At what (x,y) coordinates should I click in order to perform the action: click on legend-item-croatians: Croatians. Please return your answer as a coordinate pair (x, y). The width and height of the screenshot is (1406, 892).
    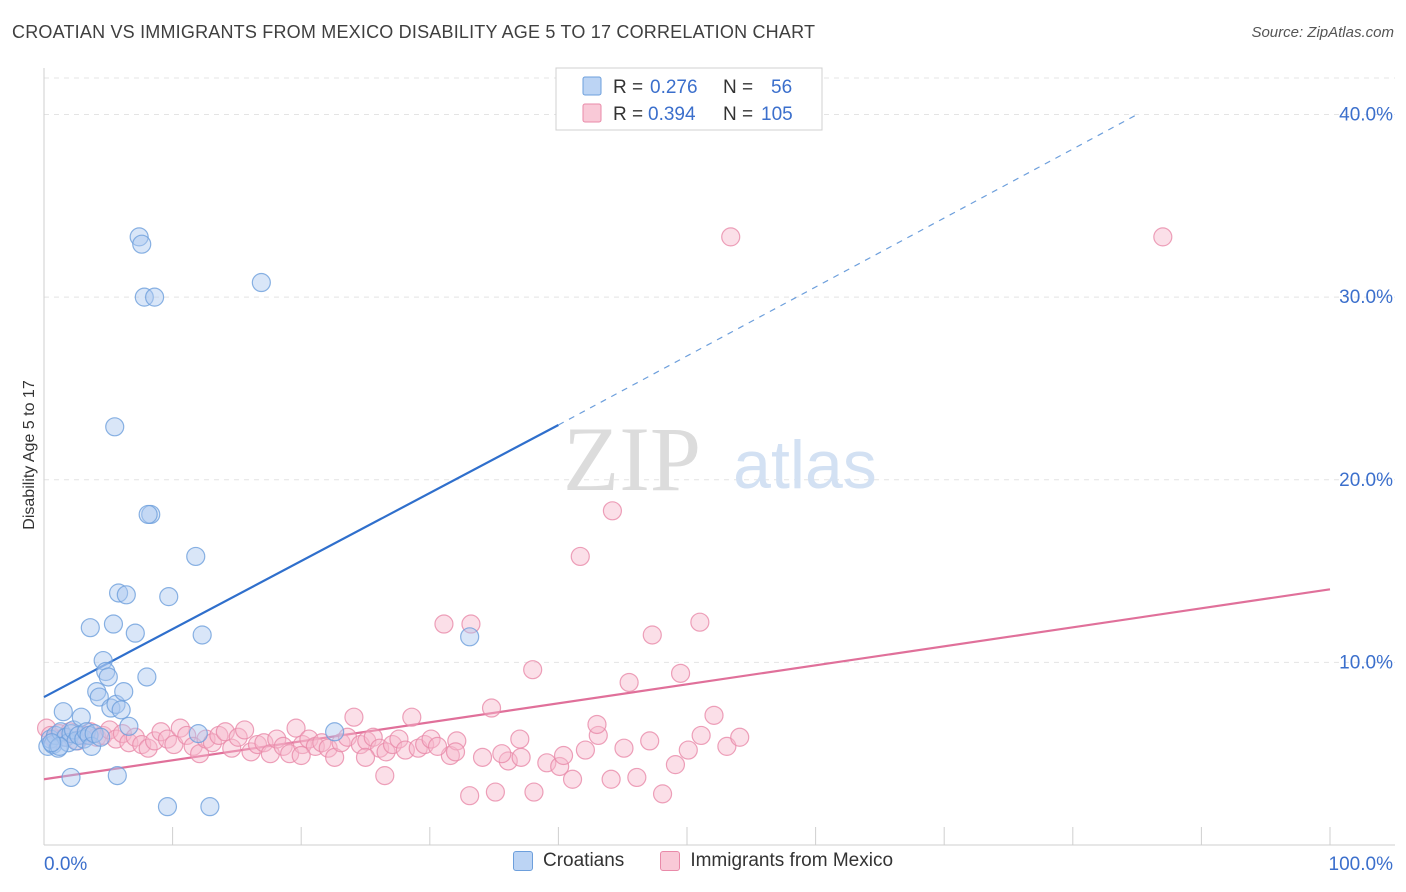
    Looking at the image, I should click on (568, 861).